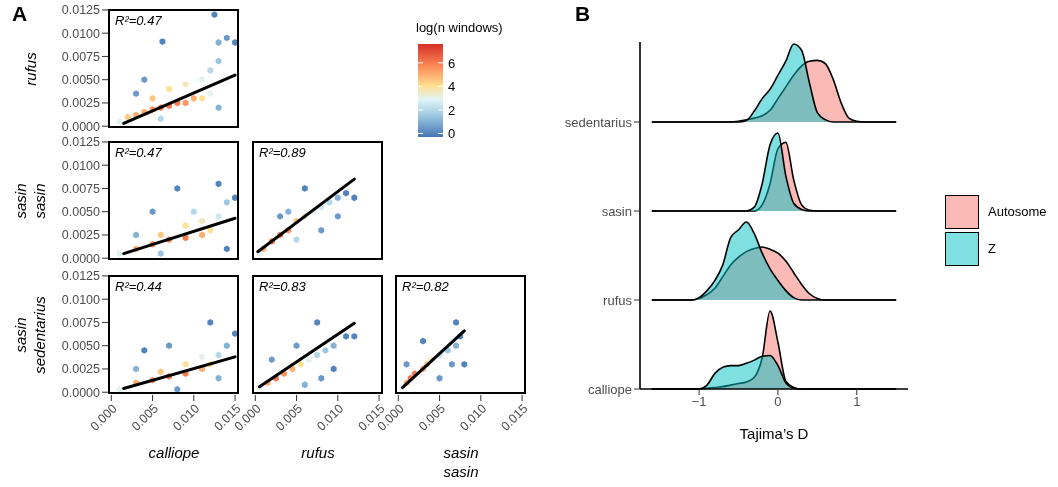 Image resolution: width=1058 pixels, height=487 pixels. Describe the element at coordinates (459, 27) in the screenshot. I see `color-bar-title: log(n windows)` at that location.